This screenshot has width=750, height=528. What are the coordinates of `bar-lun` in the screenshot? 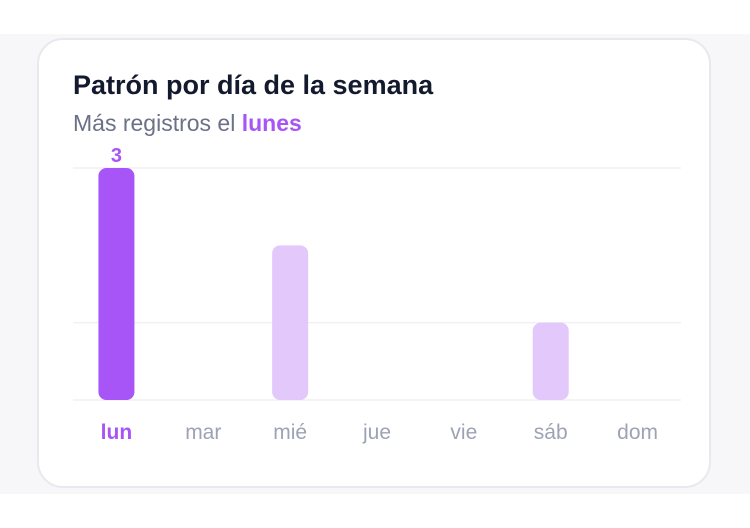 It's located at (116, 284).